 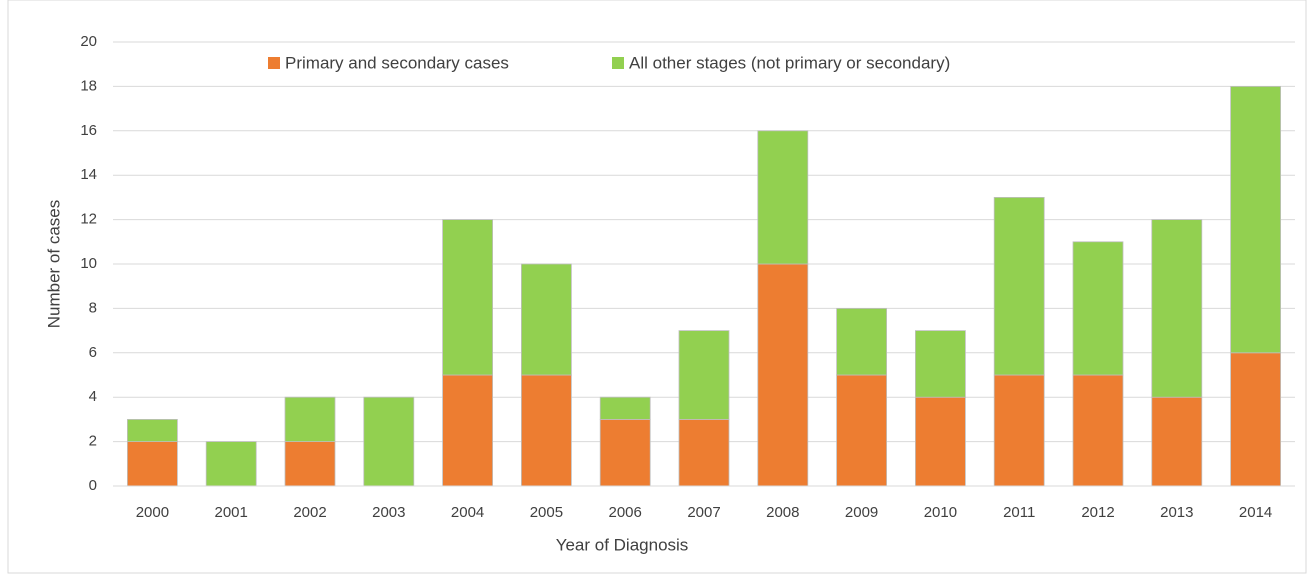 What do you see at coordinates (88, 130) in the screenshot?
I see `y-tick-label: 16` at bounding box center [88, 130].